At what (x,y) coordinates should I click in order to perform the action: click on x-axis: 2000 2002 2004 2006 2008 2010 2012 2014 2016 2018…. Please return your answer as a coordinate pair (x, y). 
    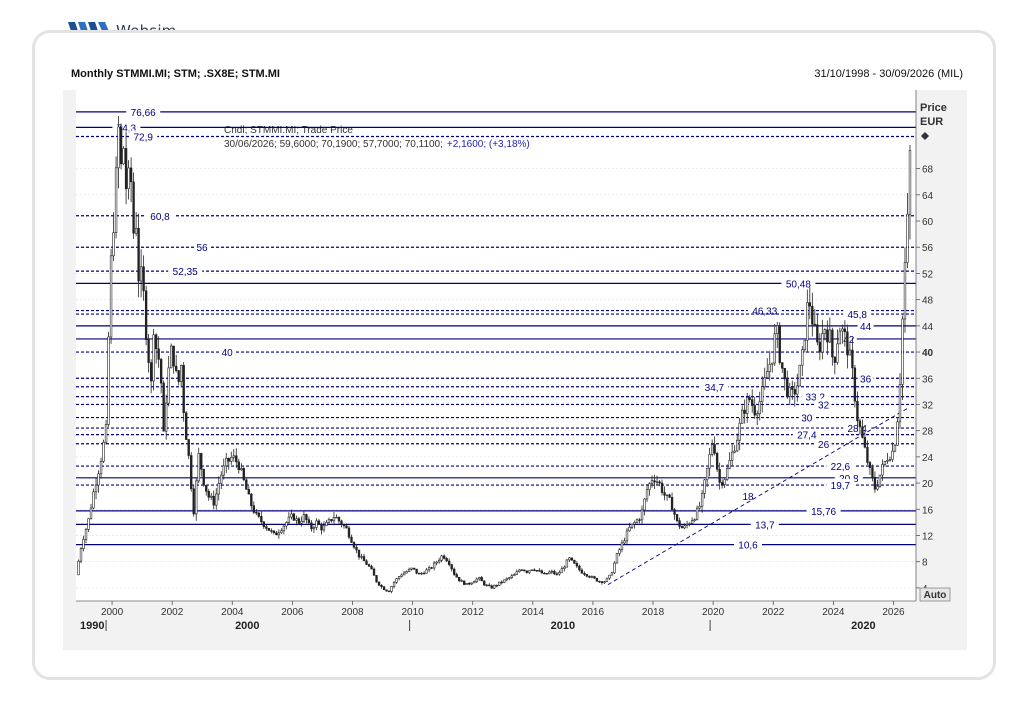
    Looking at the image, I should click on (496, 616).